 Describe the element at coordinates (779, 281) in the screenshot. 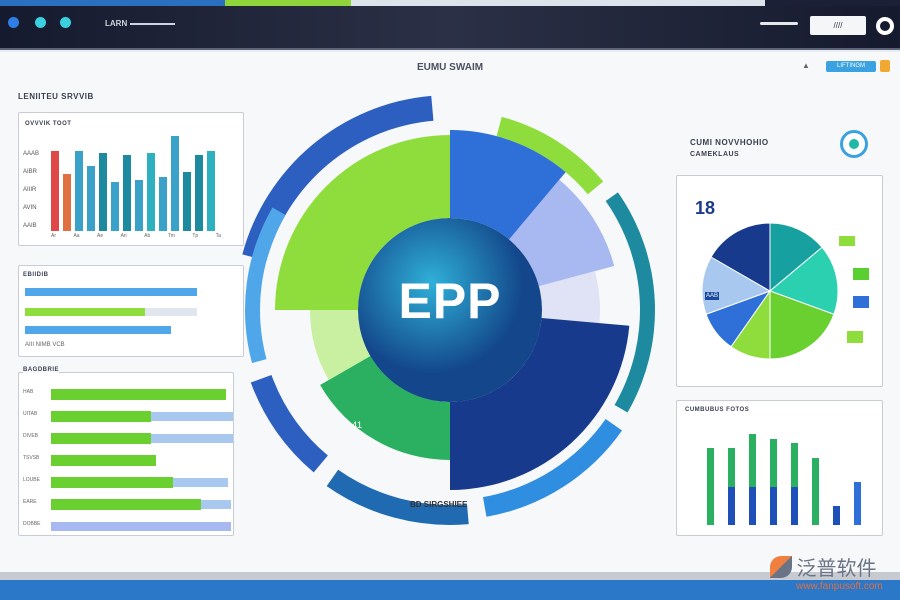

I see `pie-panel: 18 AAB` at that location.